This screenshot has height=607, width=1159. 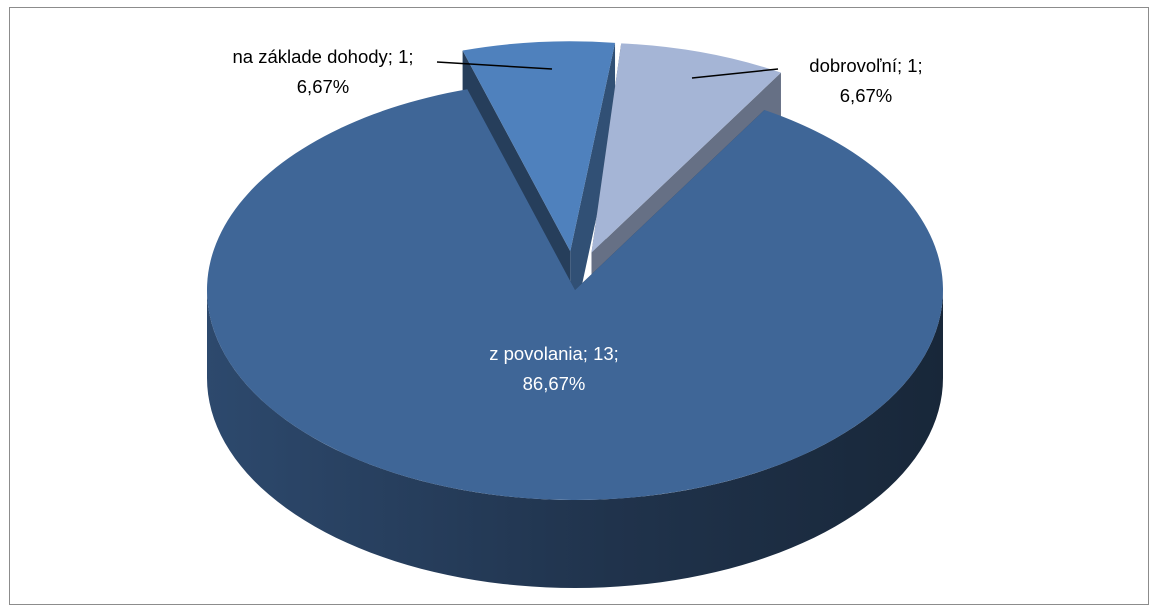 What do you see at coordinates (866, 95) in the screenshot?
I see `data-label-dobrovolni-line-2: 6,67%` at bounding box center [866, 95].